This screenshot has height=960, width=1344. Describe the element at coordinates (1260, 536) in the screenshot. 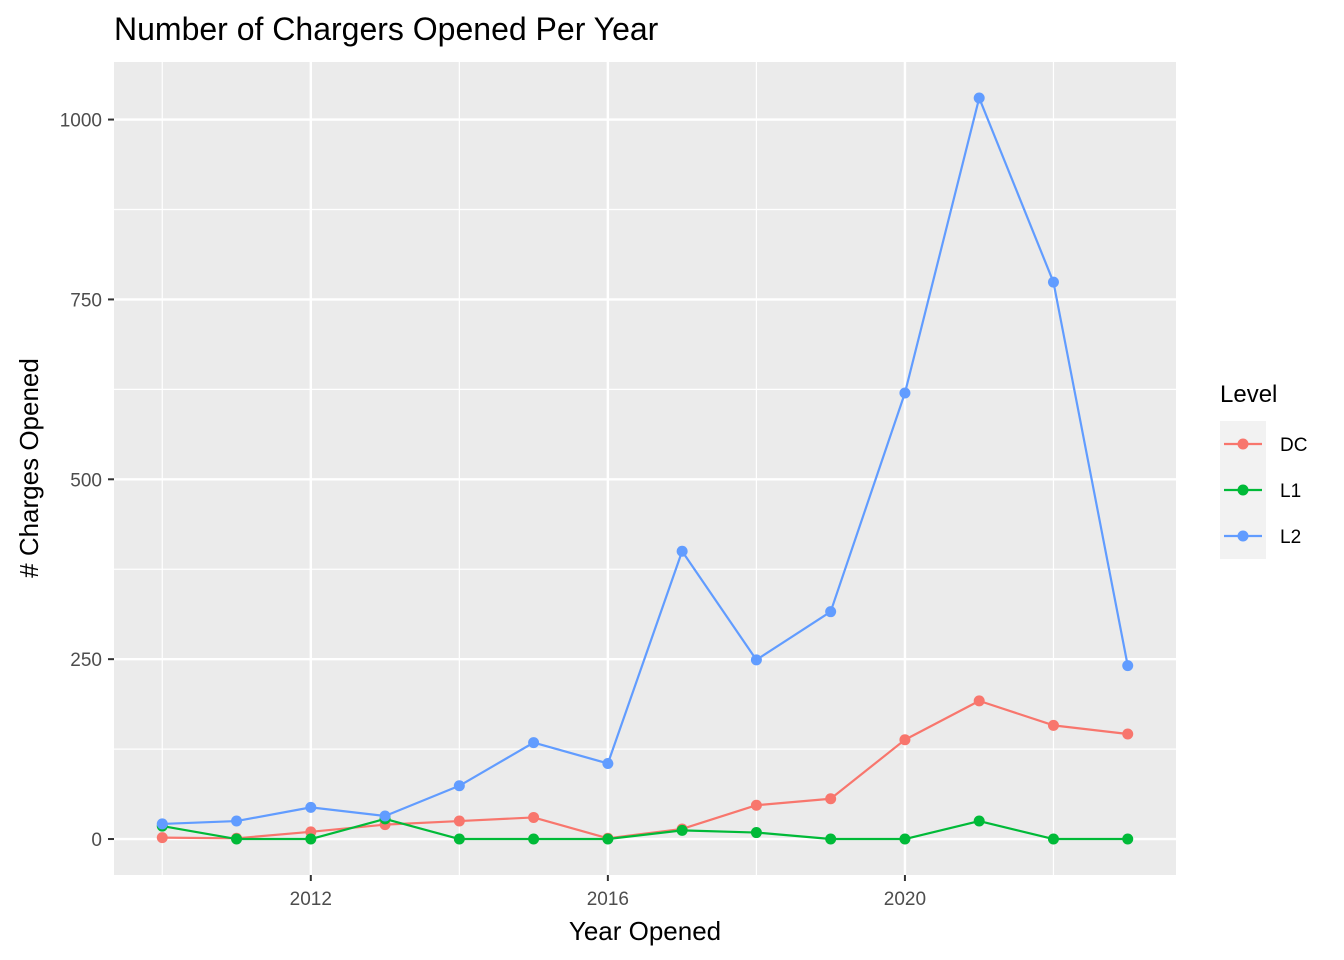

I see `legend-item-l2: L2` at that location.